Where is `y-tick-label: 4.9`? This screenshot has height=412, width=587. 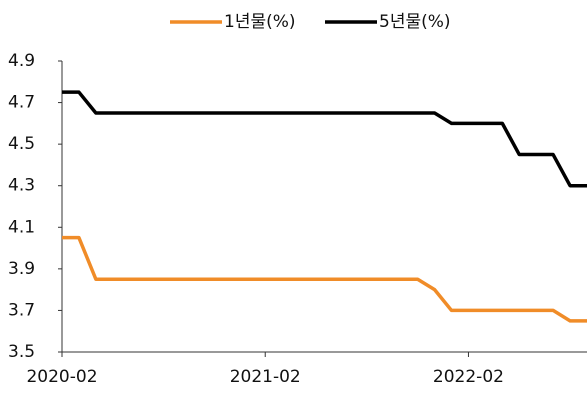 y-tick-label: 4.9 is located at coordinates (21, 61).